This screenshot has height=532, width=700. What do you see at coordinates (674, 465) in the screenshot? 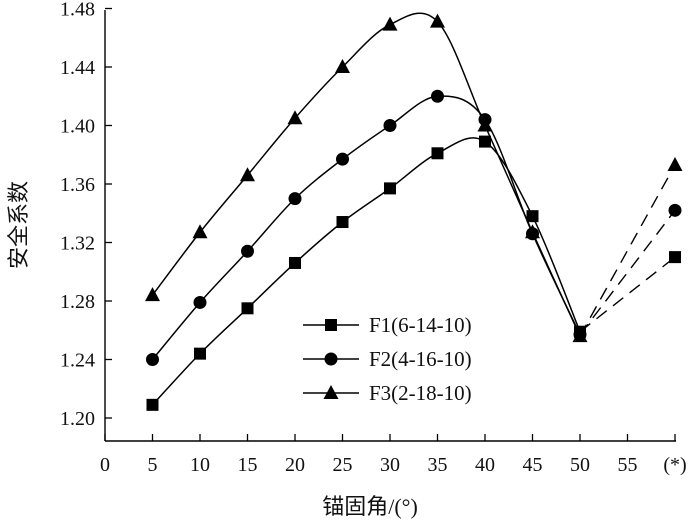
I see `x-tick-label: (*)` at bounding box center [674, 465].